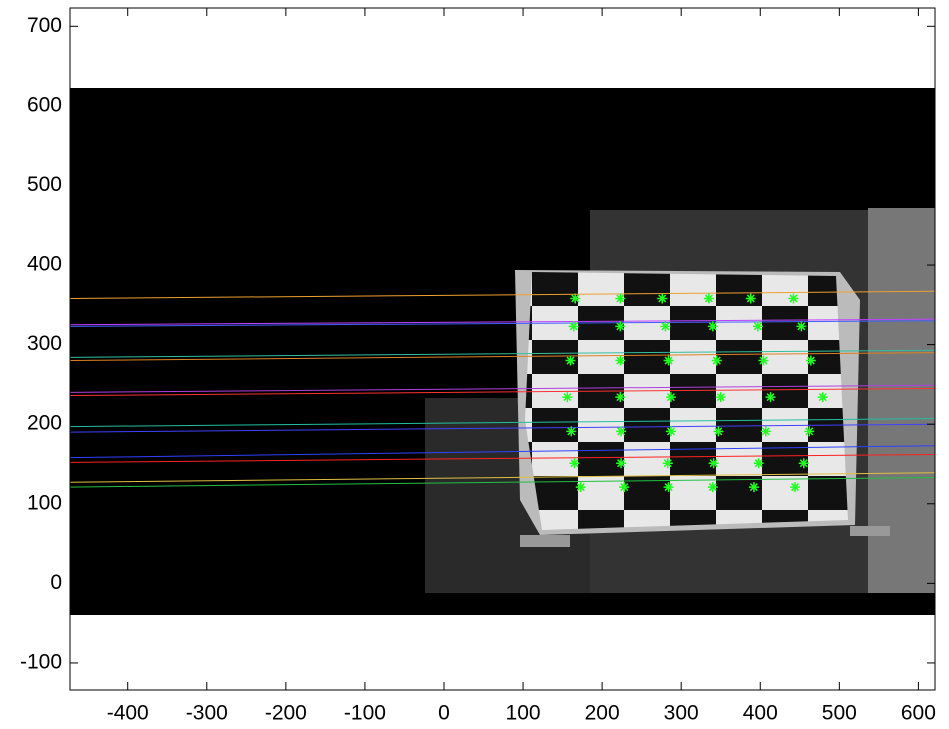 The width and height of the screenshot is (949, 729). What do you see at coordinates (207, 713) in the screenshot?
I see `x-tick-label: -300` at bounding box center [207, 713].